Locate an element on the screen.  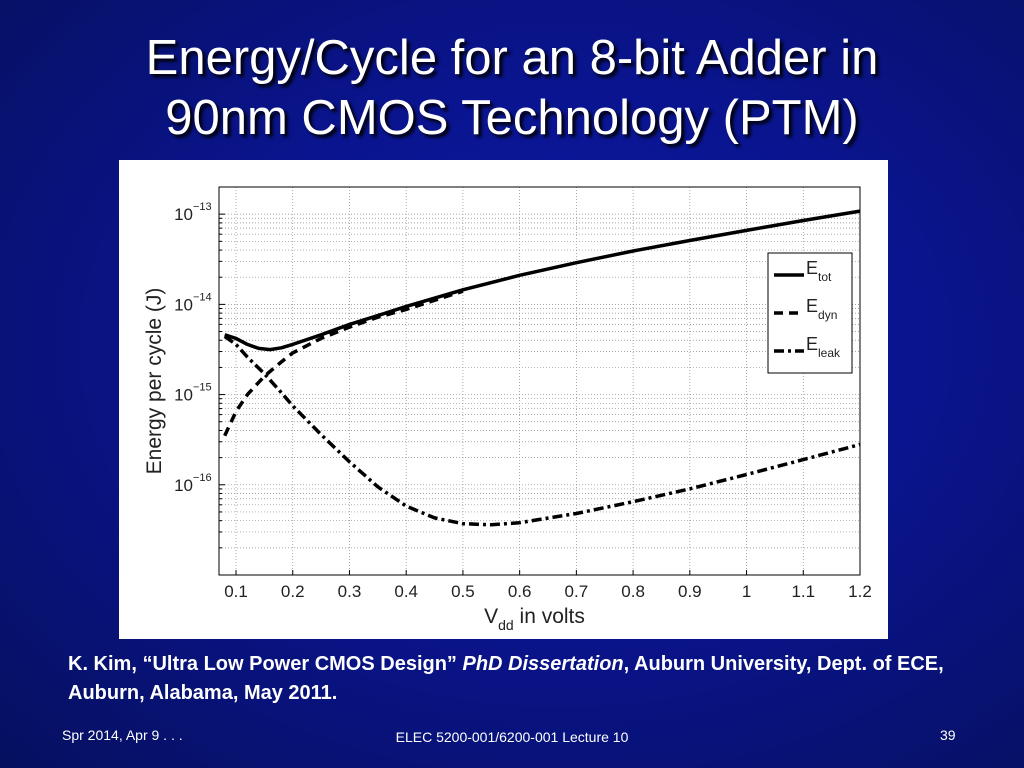
slide-title-line-1: Energy/Cycle for an 8-bit Adder in is located at coordinates (512, 58).